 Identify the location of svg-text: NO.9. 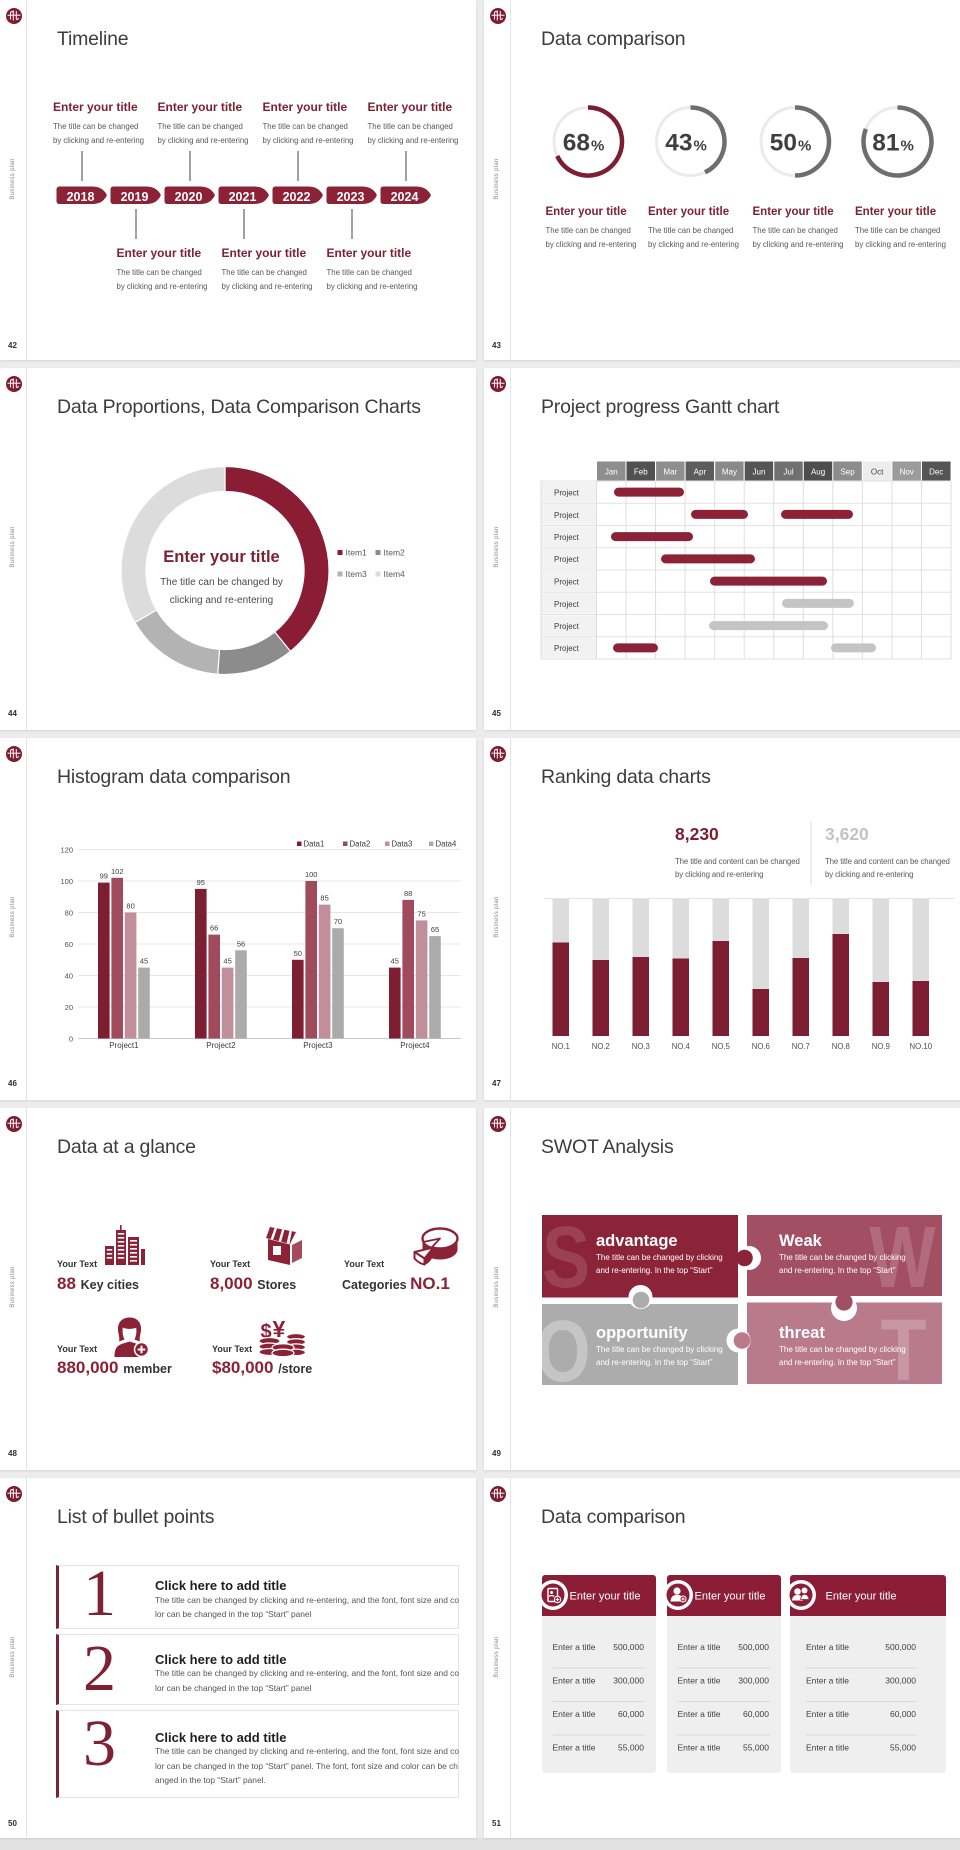
(881, 1046).